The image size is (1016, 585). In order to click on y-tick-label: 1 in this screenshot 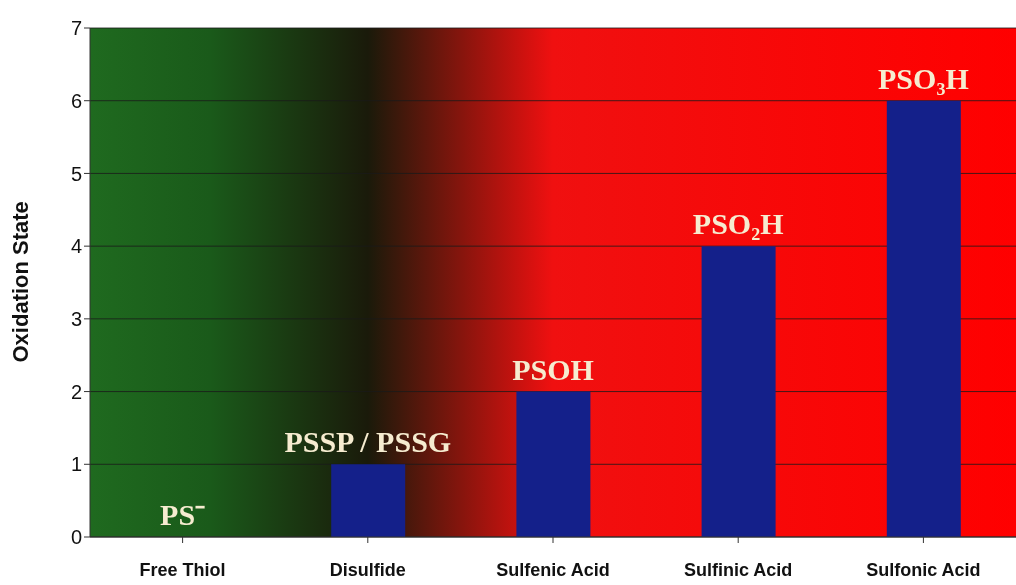, I will do `click(76, 464)`.